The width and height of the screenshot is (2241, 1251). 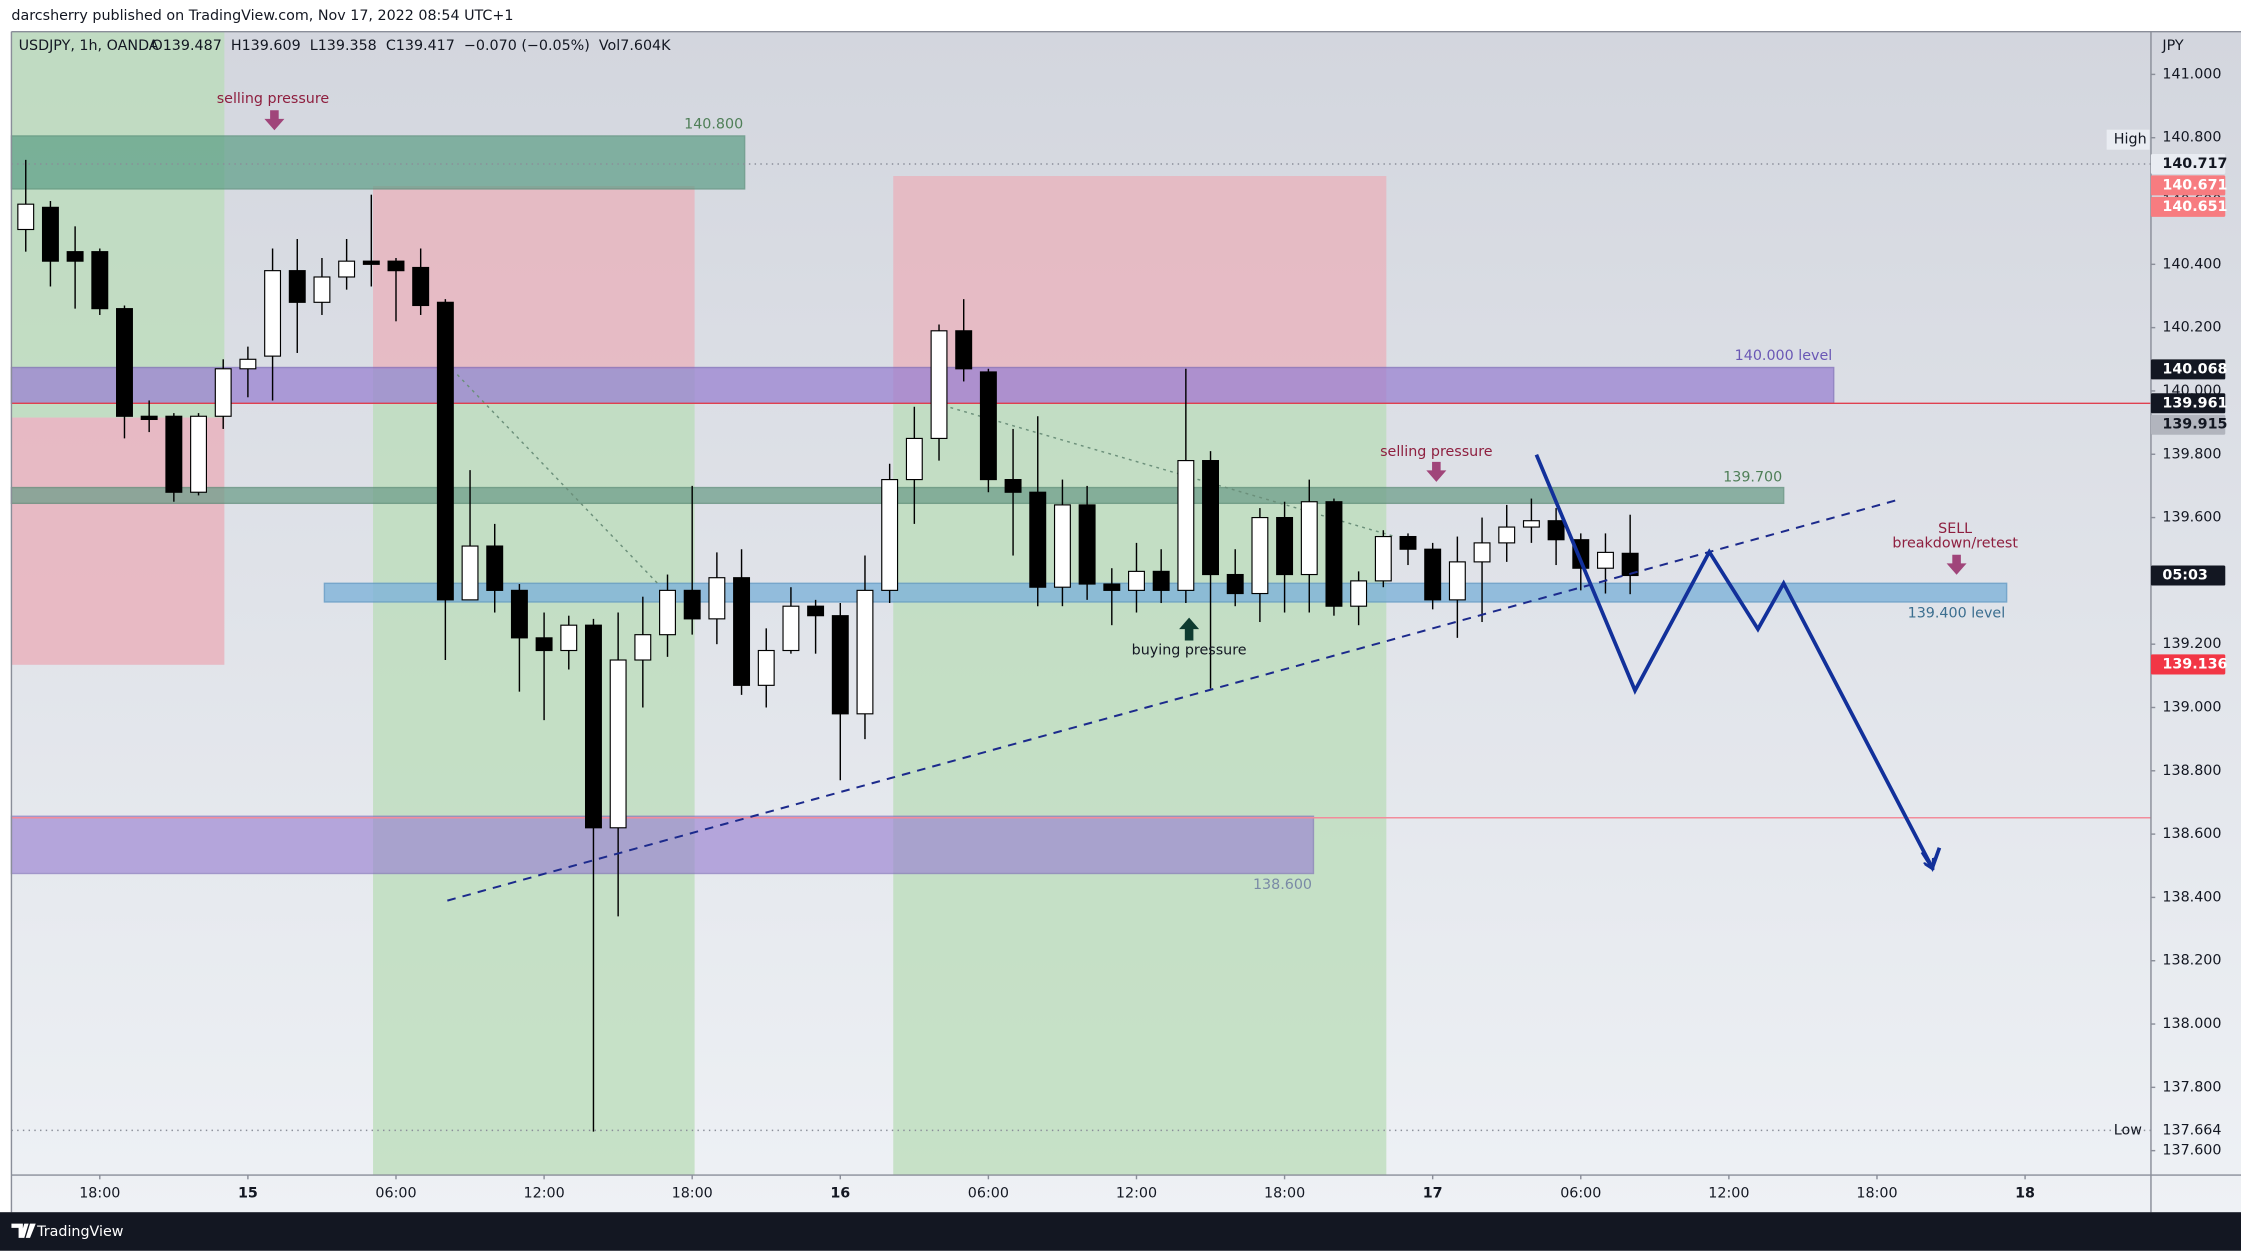 What do you see at coordinates (2191, 74) in the screenshot?
I see `y-tick-label: 141.000` at bounding box center [2191, 74].